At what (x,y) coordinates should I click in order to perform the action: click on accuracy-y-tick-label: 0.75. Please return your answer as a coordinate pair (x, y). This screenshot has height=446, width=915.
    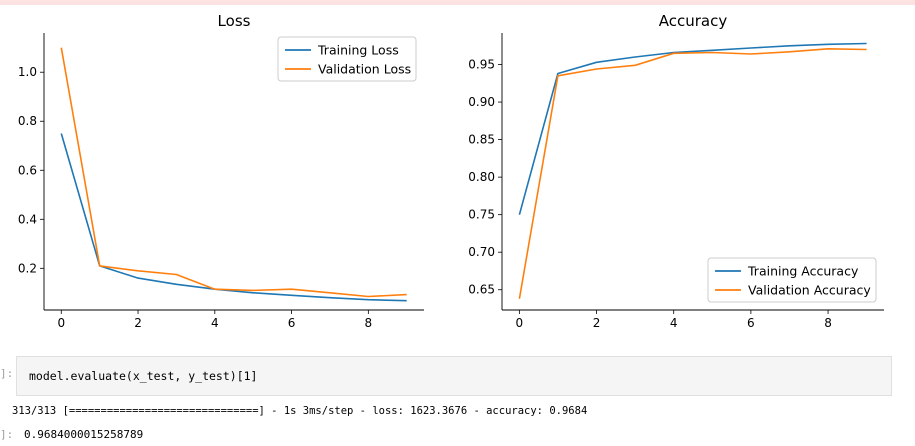
    Looking at the image, I should click on (481, 215).